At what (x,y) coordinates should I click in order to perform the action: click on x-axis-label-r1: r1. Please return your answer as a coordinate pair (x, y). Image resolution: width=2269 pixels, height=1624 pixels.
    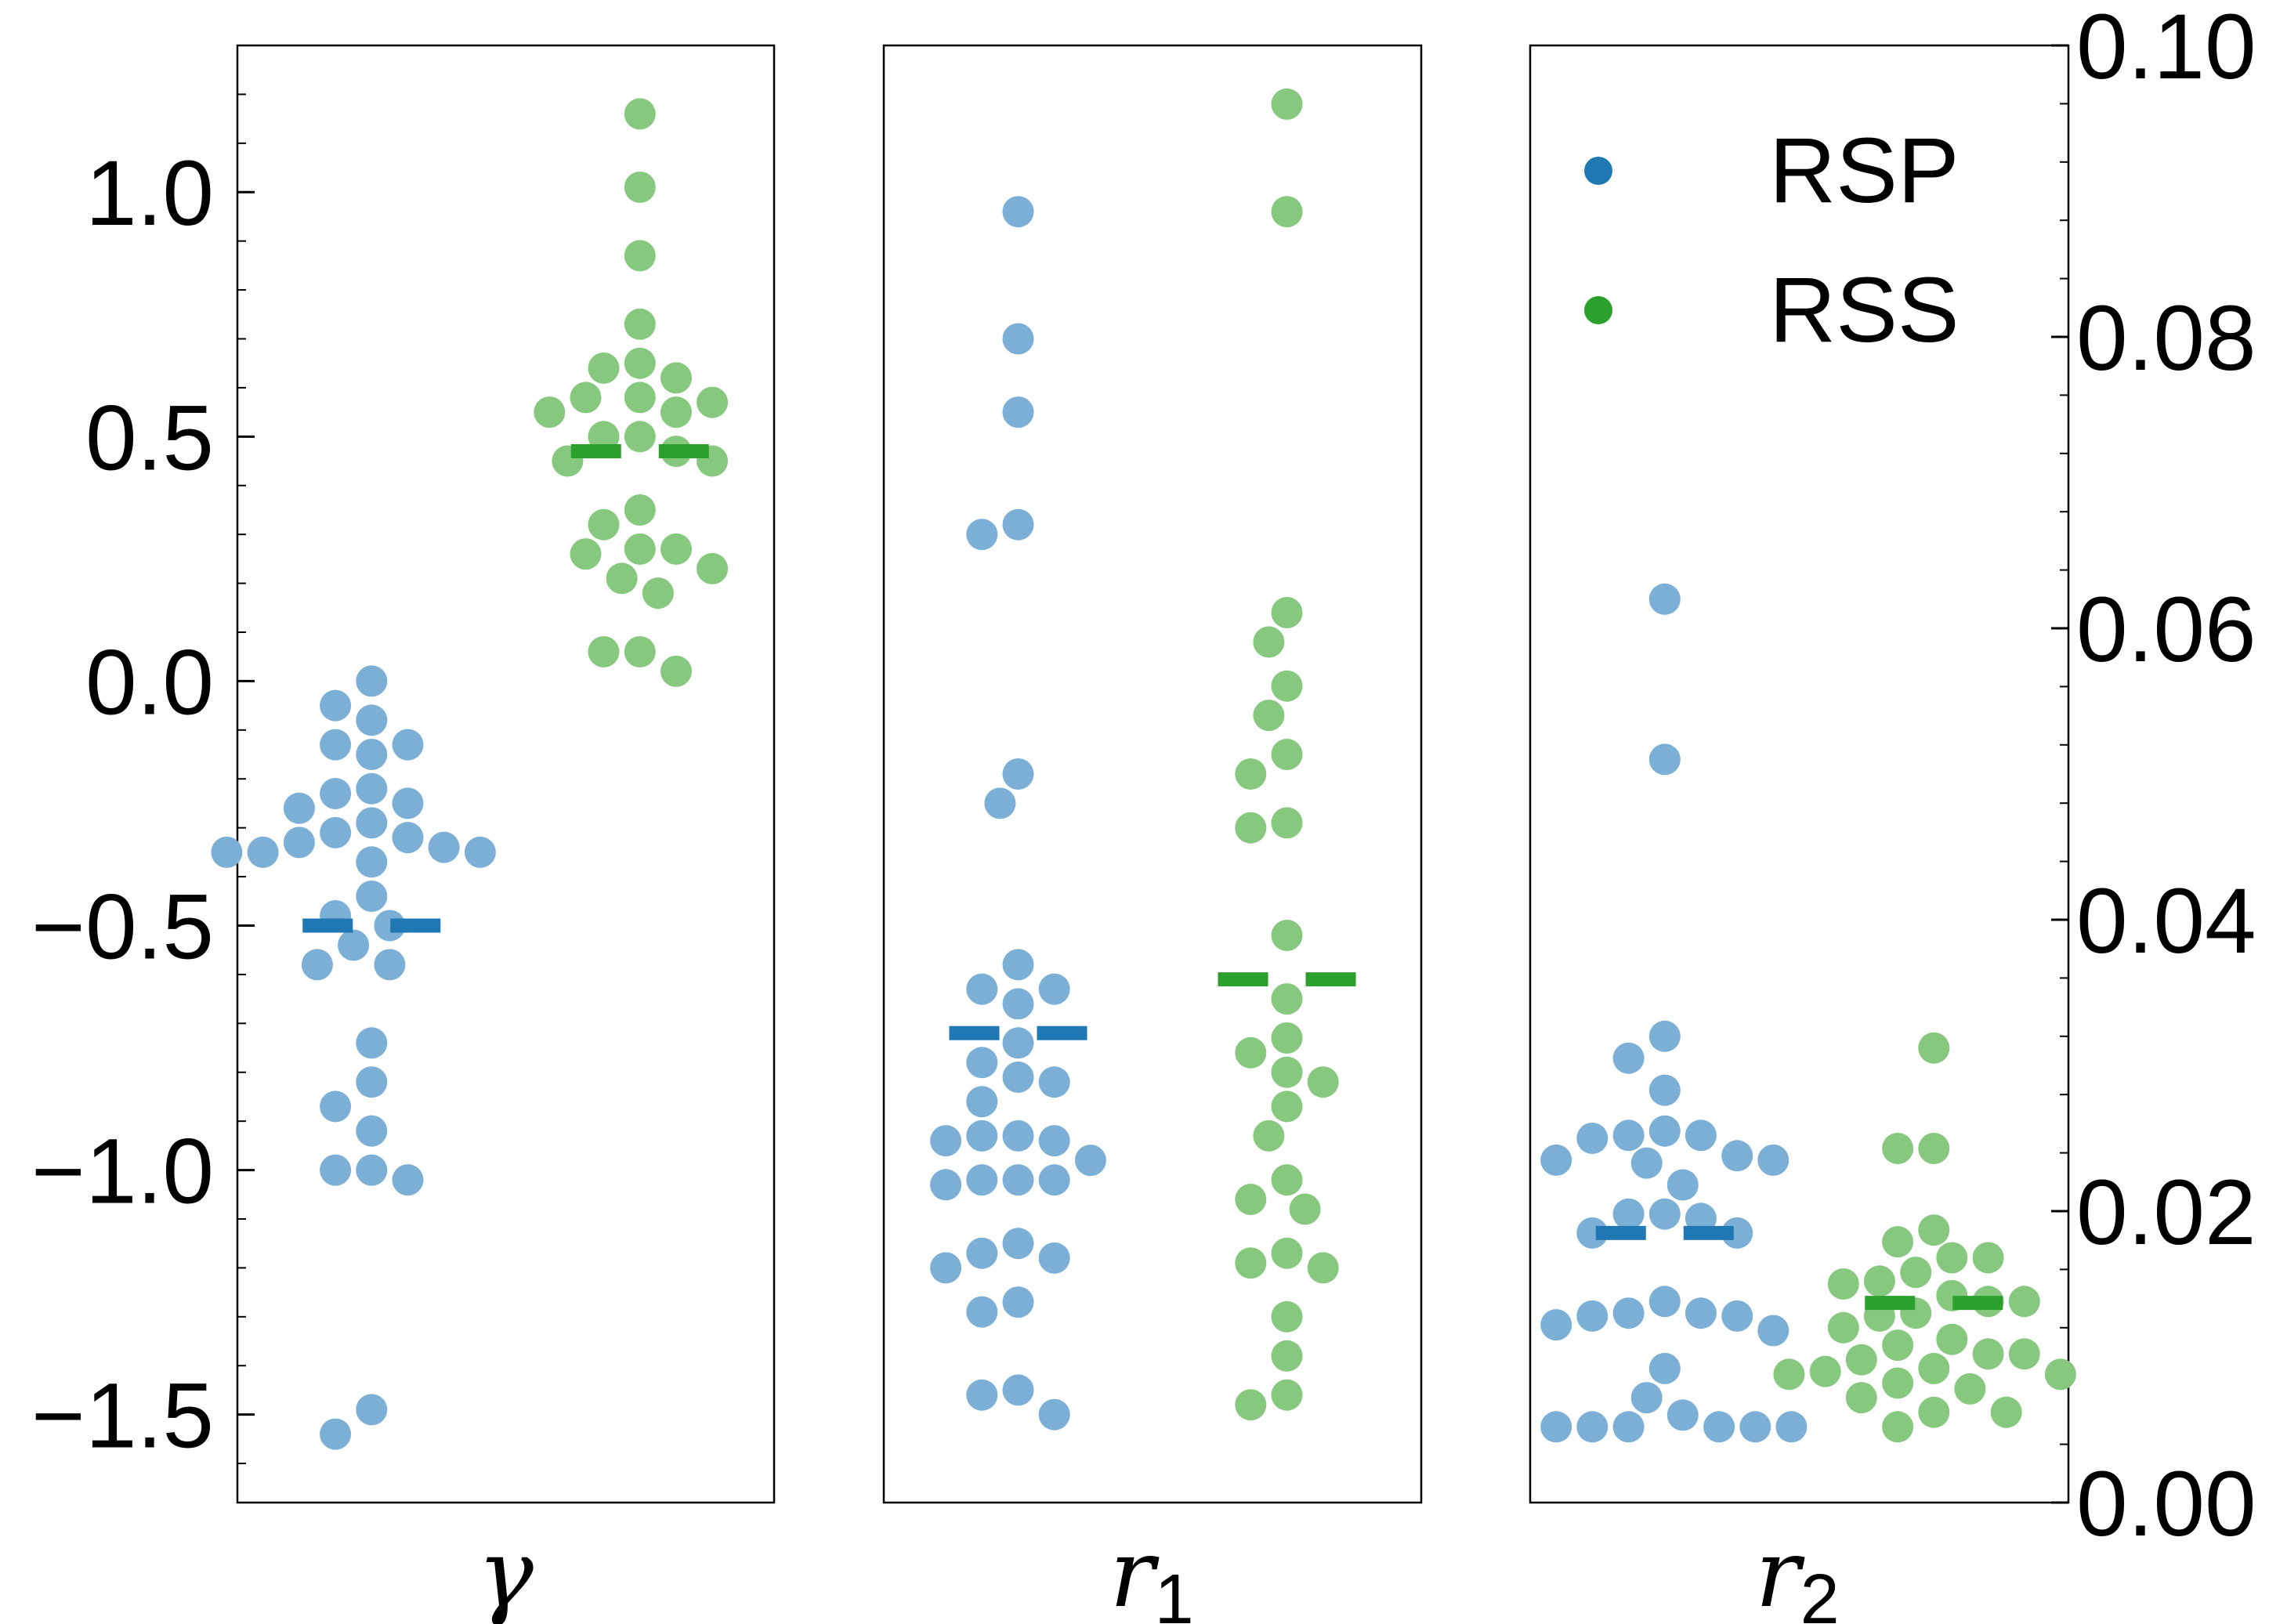
    Looking at the image, I should click on (1151, 1572).